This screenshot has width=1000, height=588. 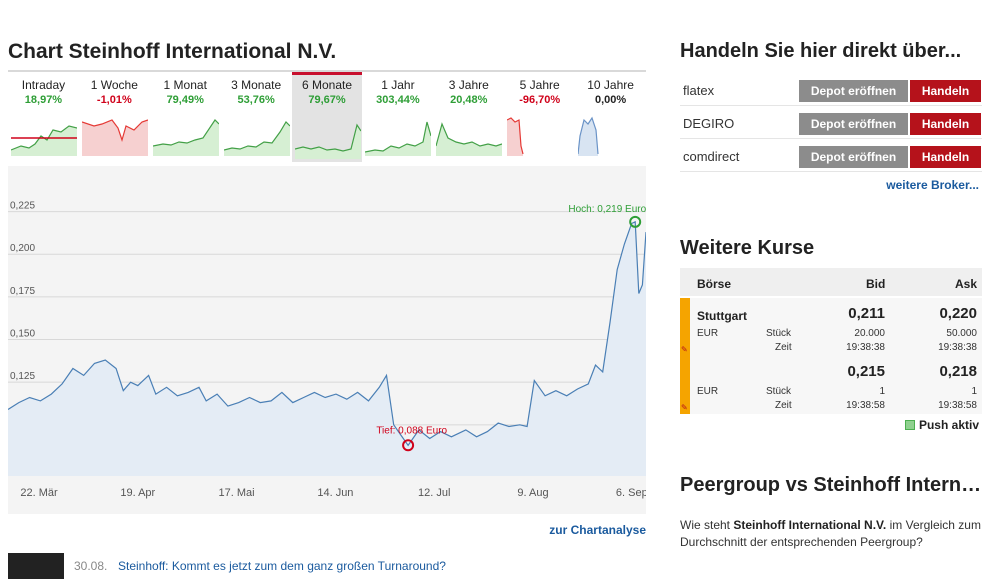 What do you see at coordinates (185, 117) in the screenshot?
I see `period-tab-2: 1 Monat 79,49%` at bounding box center [185, 117].